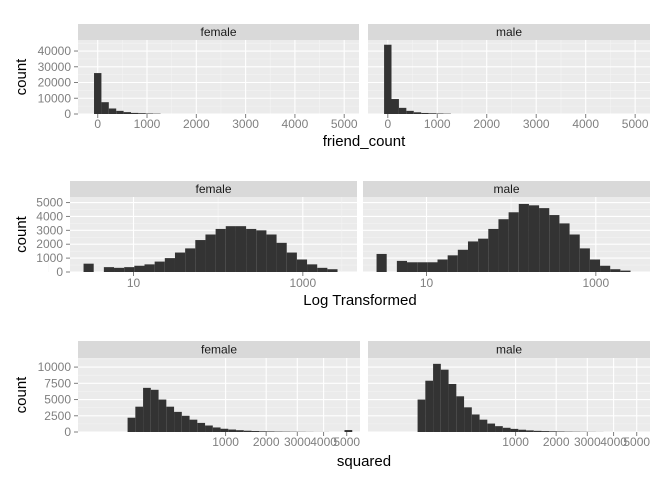  Describe the element at coordinates (364, 141) in the screenshot. I see `x-axis-title: friend_count` at that location.